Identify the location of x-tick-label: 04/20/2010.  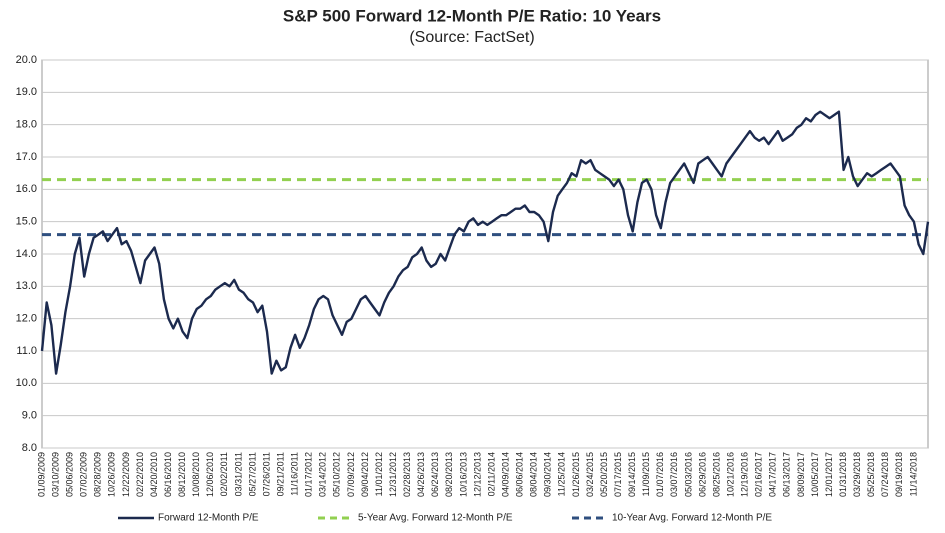
(154, 474).